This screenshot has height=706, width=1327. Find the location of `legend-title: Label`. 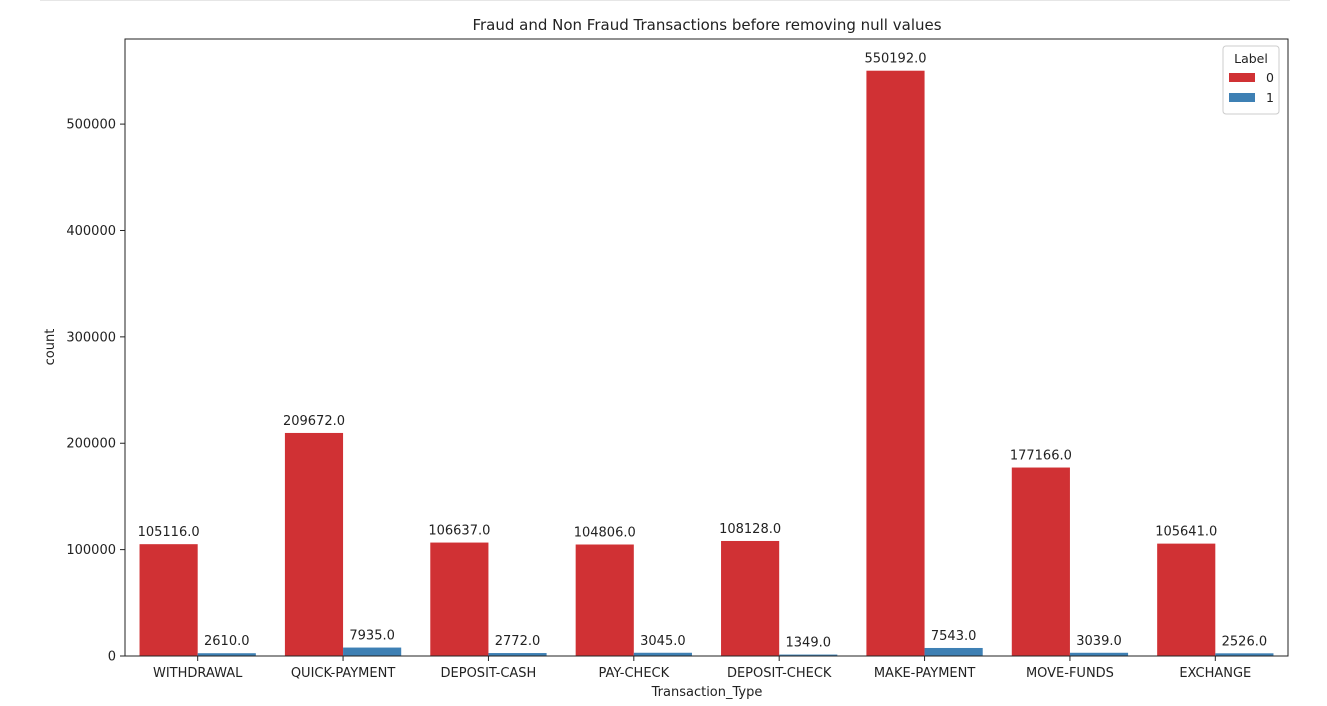

legend-title: Label is located at coordinates (1251, 58).